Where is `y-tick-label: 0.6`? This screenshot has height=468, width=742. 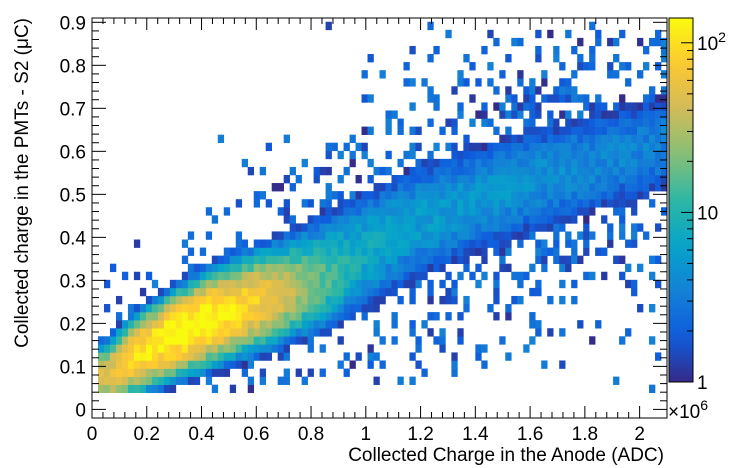
y-tick-label: 0.6 is located at coordinates (73, 152).